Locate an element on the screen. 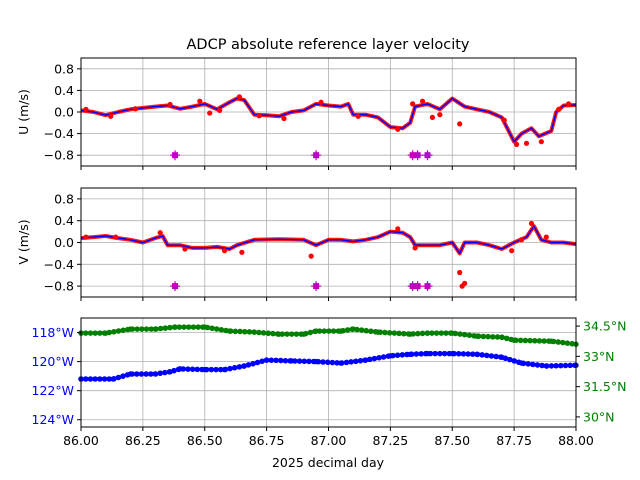  y-tick-label-0-3: −0.4 is located at coordinates (59, 133).